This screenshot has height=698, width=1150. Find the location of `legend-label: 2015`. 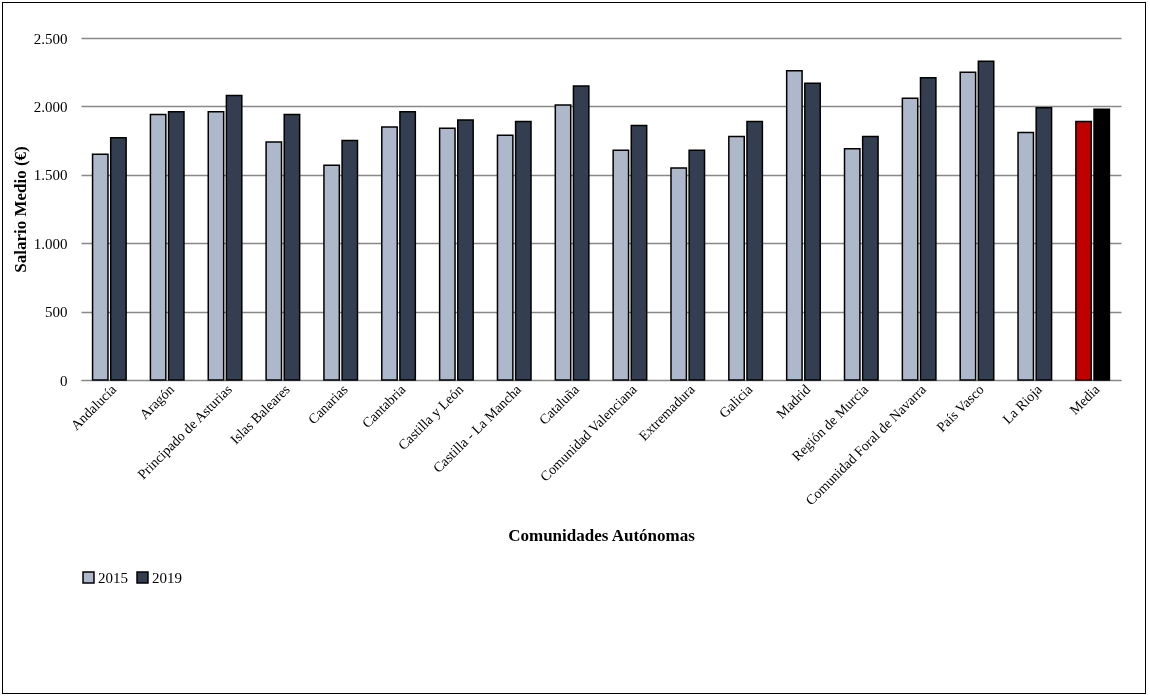

legend-label: 2015 is located at coordinates (113, 577).